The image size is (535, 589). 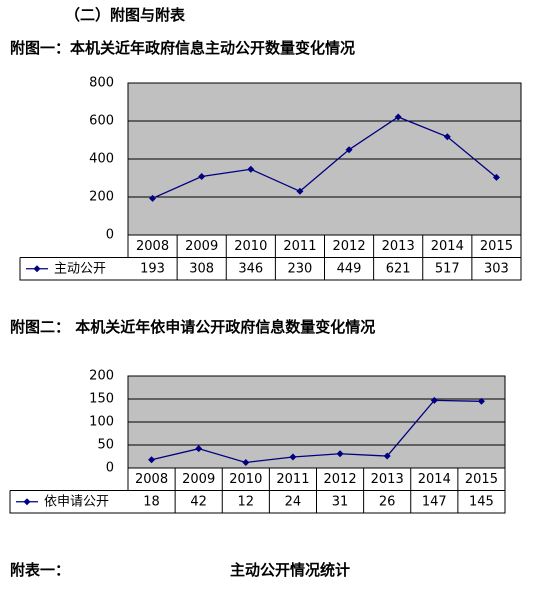 What do you see at coordinates (434, 501) in the screenshot?
I see `table-value: 147` at bounding box center [434, 501].